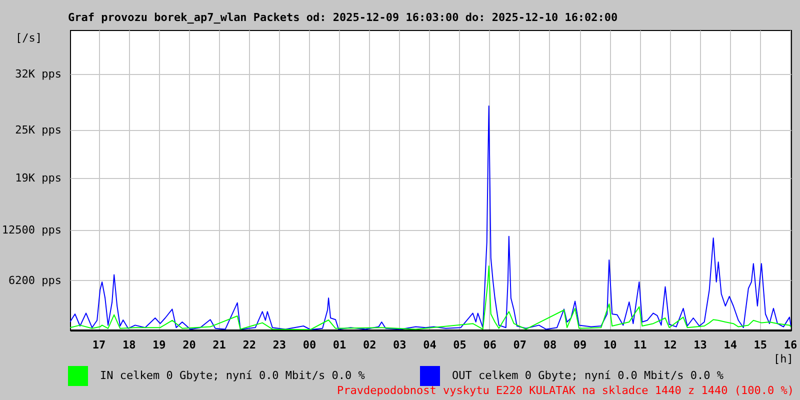 The width and height of the screenshot is (800, 400). I want to click on x-tick-label: 16, so click(791, 345).